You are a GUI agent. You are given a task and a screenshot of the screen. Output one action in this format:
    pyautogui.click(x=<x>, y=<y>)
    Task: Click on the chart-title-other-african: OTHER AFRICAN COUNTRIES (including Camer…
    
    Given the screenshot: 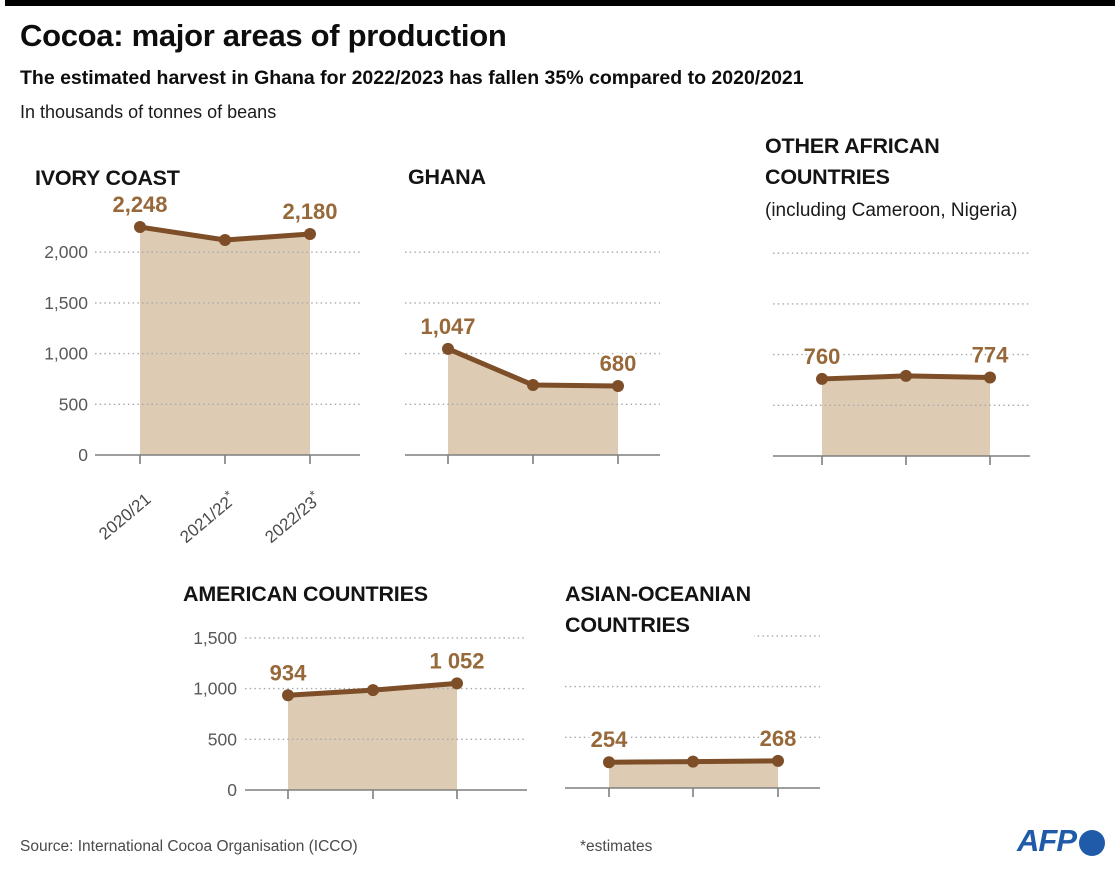 What is the action you would take?
    pyautogui.click(x=893, y=179)
    